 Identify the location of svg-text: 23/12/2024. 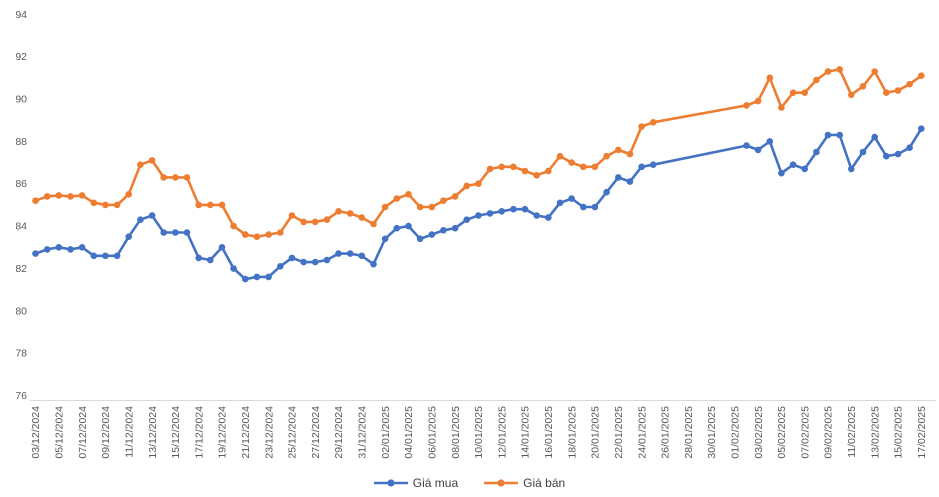
(269, 432).